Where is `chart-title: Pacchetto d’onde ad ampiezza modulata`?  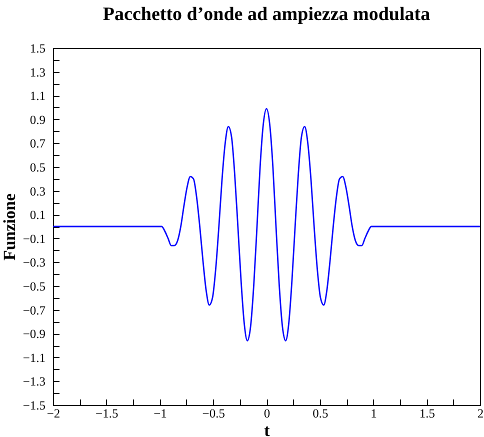 chart-title: Pacchetto d’onde ad ampiezza modulata is located at coordinates (266, 14).